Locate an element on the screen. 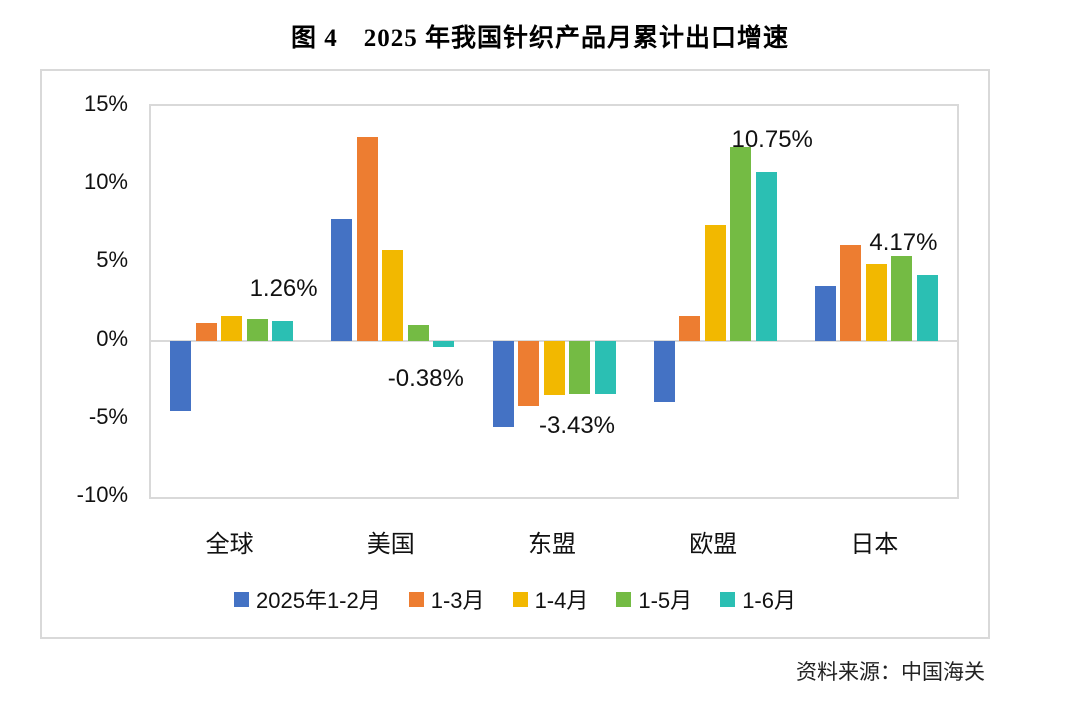  category-label-全球: 全球 is located at coordinates (229, 544).